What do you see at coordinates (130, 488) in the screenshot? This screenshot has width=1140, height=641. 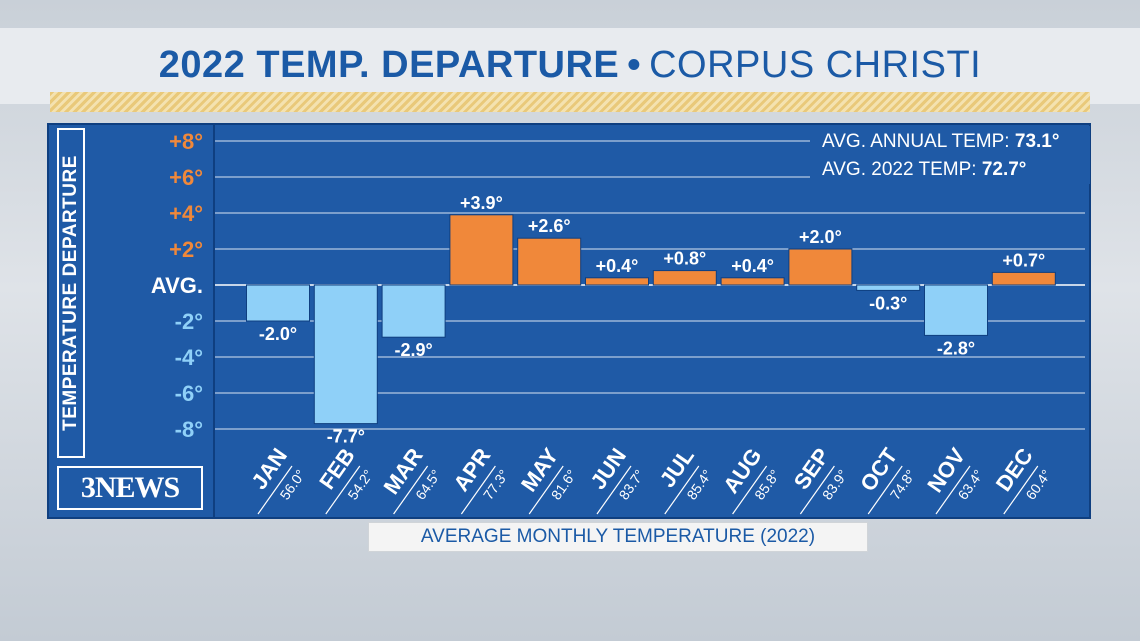 I see `station-logo: 3NEWS` at bounding box center [130, 488].